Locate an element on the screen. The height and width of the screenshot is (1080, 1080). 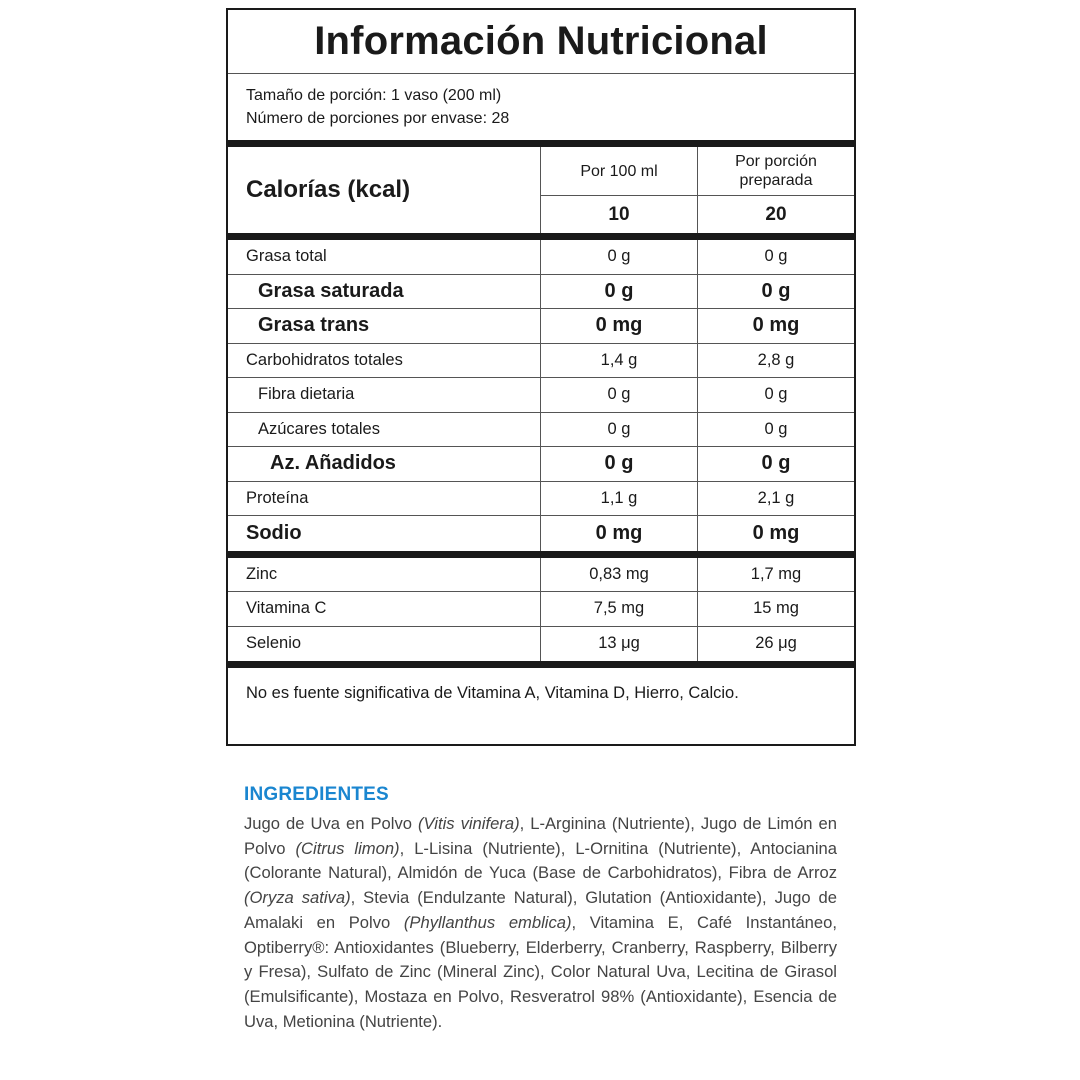
table-row: Sodio 0 mg 0 mg is located at coordinates (541, 533).